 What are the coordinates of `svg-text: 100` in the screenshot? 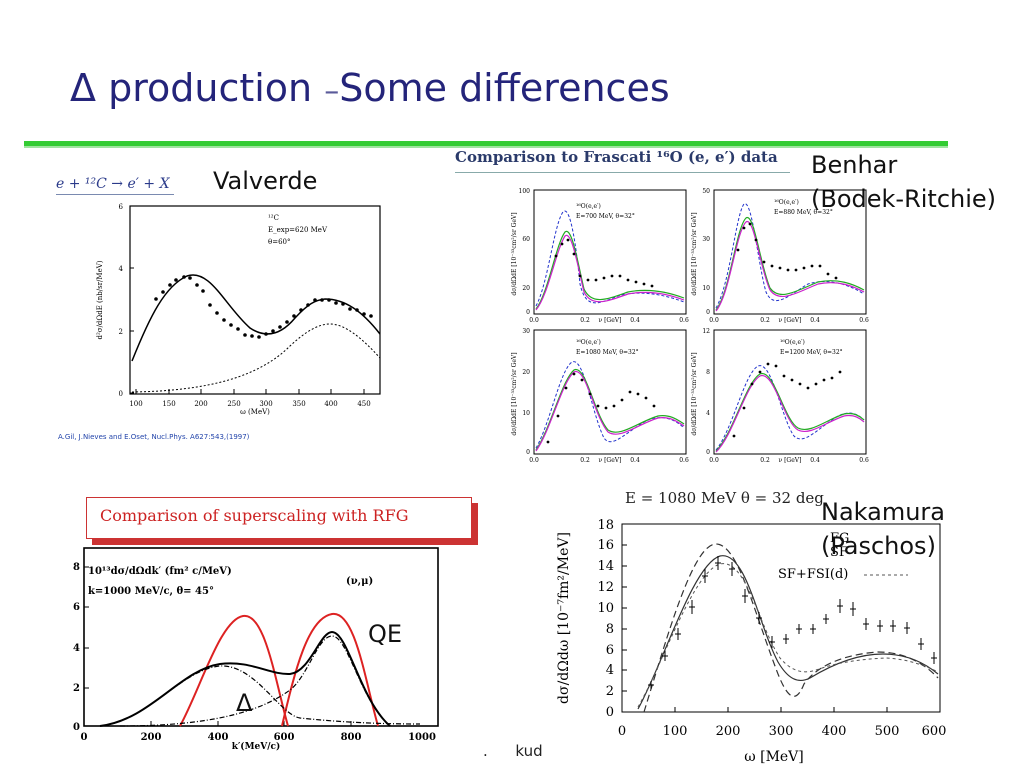 It's located at (525, 191).